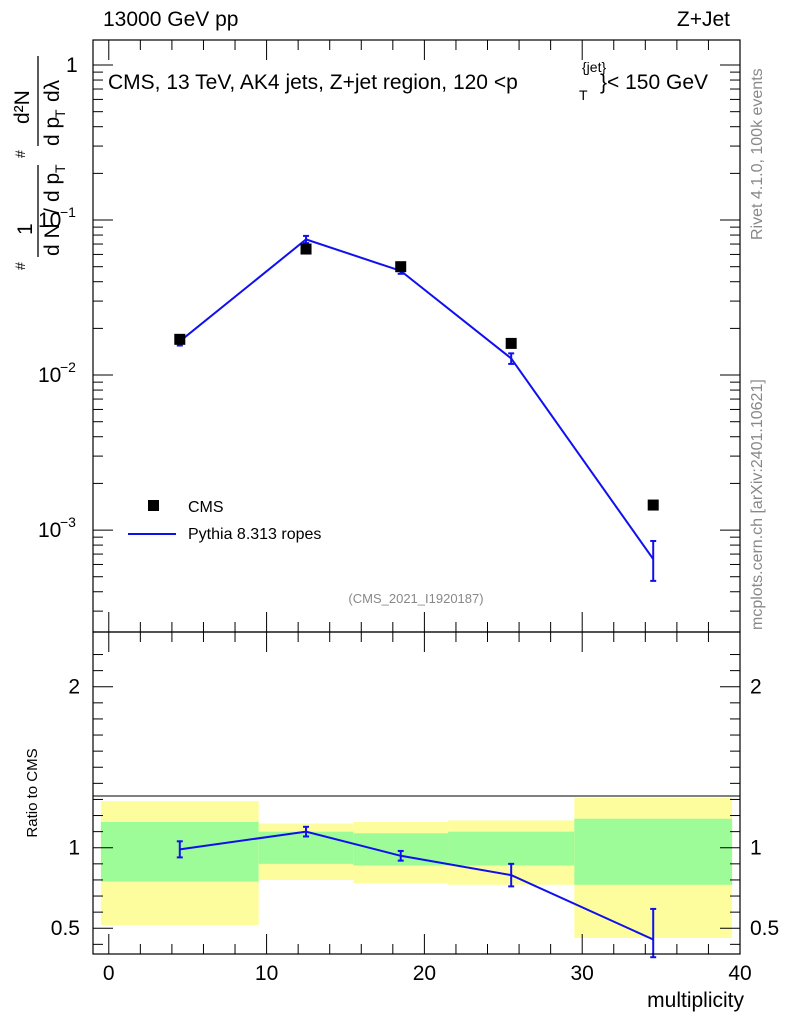 This screenshot has height=1029, width=786. What do you see at coordinates (416, 892) in the screenshot?
I see `ratio-marks` at bounding box center [416, 892].